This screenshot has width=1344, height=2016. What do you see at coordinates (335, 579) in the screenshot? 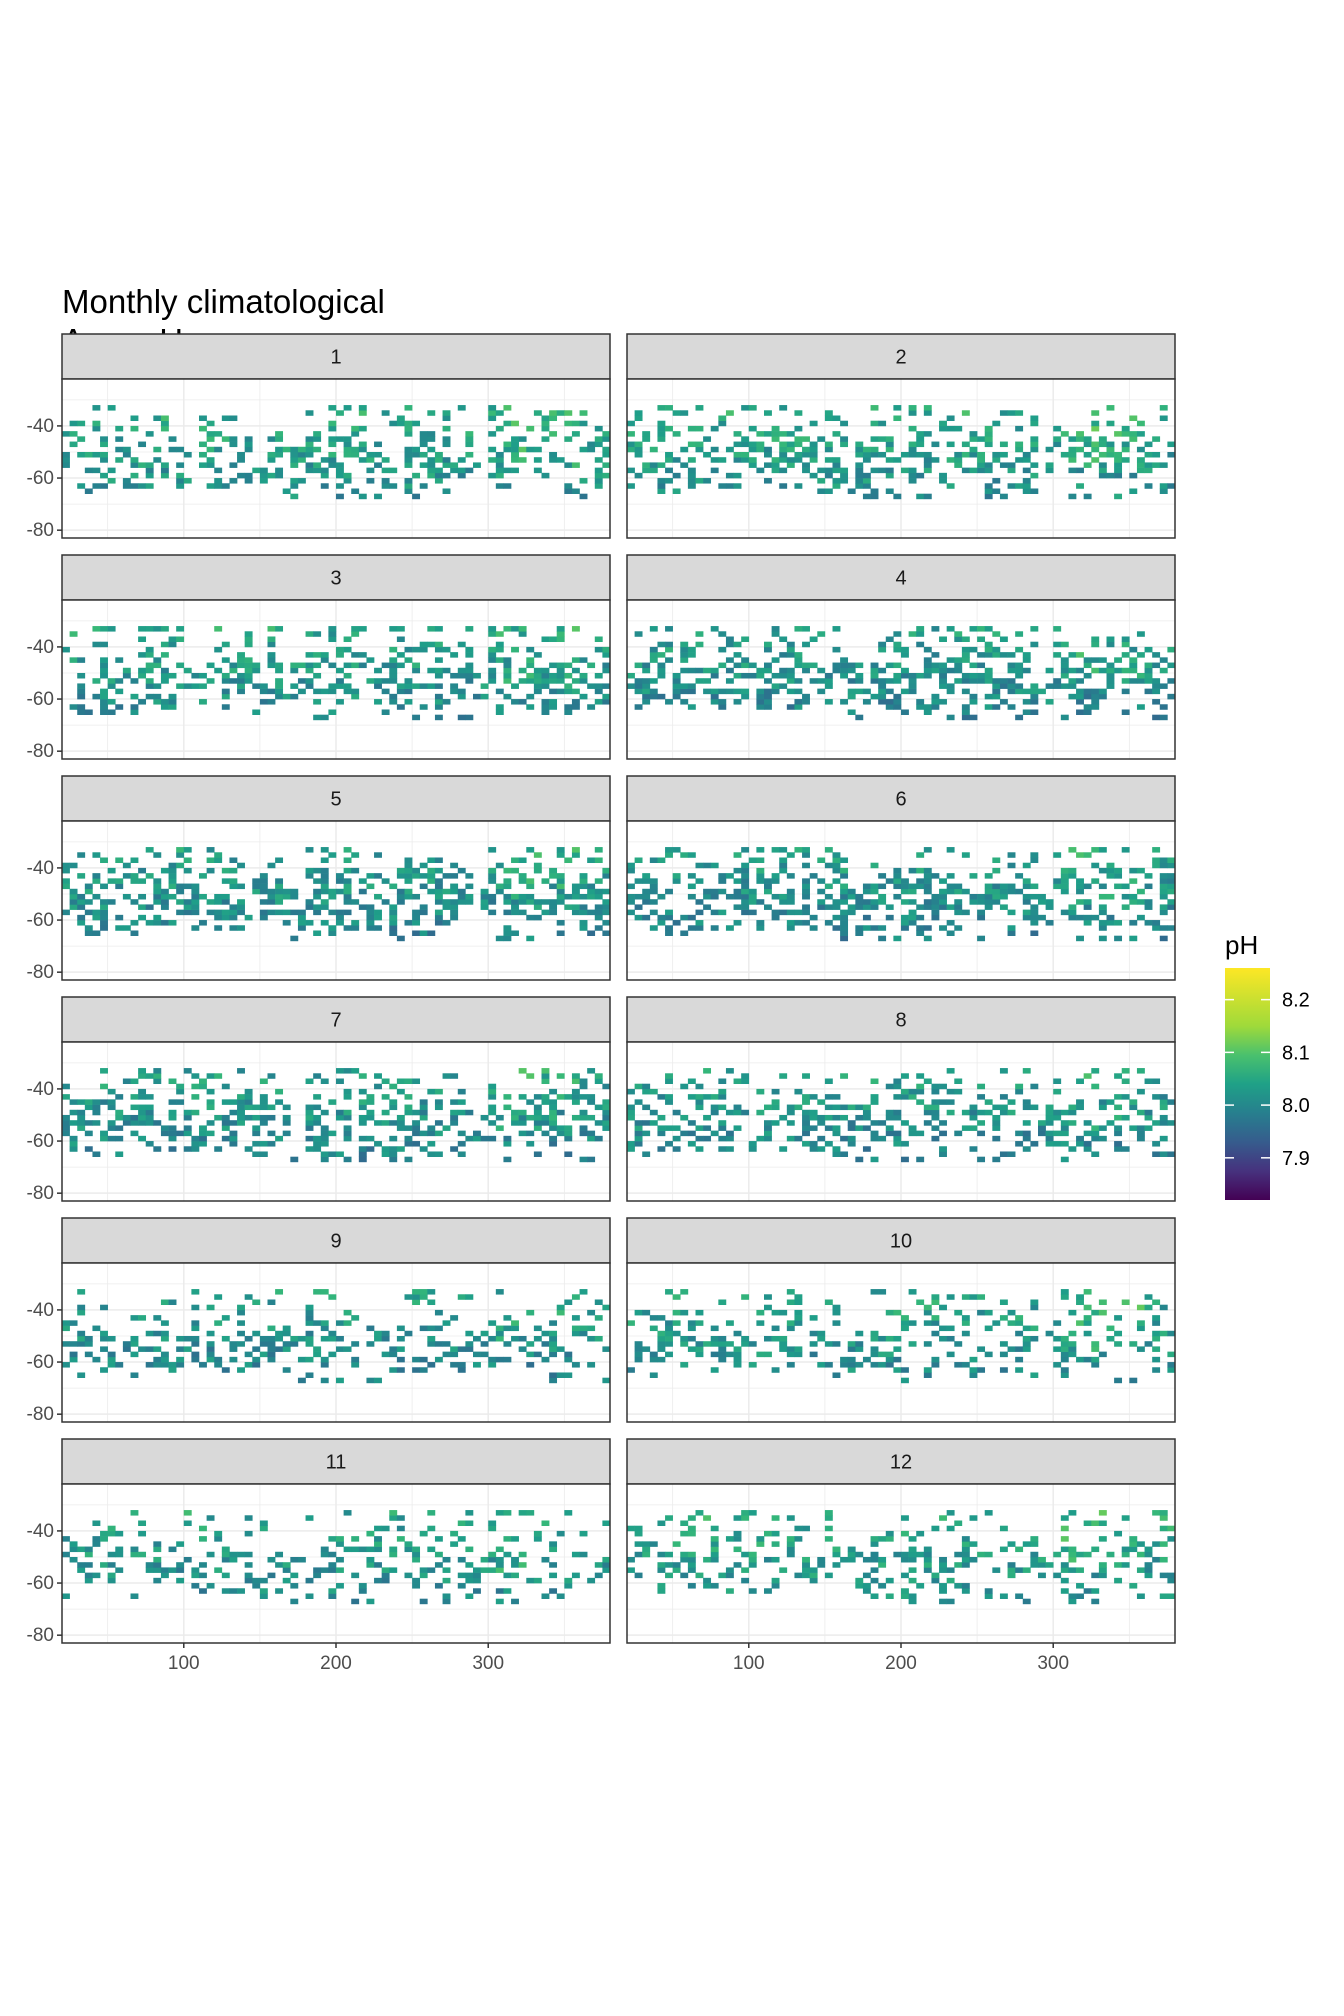
I see `facet-strip-label: 3` at bounding box center [335, 579].